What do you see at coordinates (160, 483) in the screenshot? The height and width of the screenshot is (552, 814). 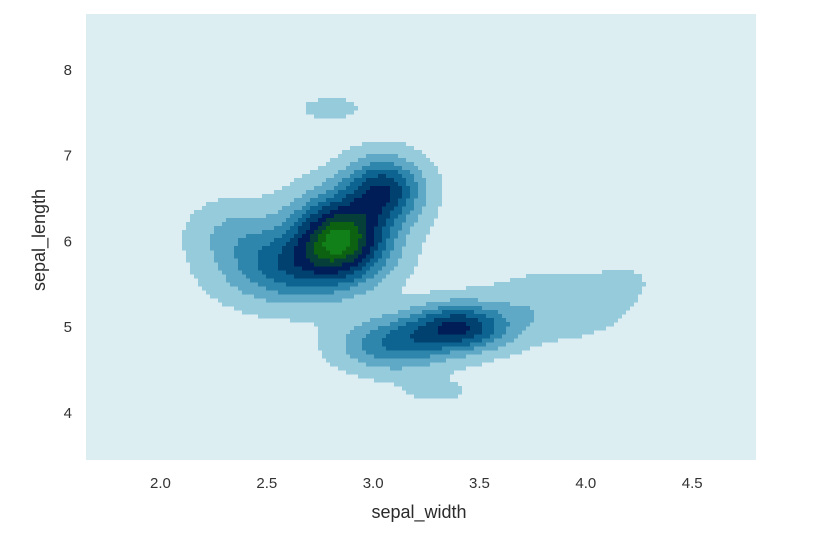 I see `x-tick-label: 2.0` at bounding box center [160, 483].